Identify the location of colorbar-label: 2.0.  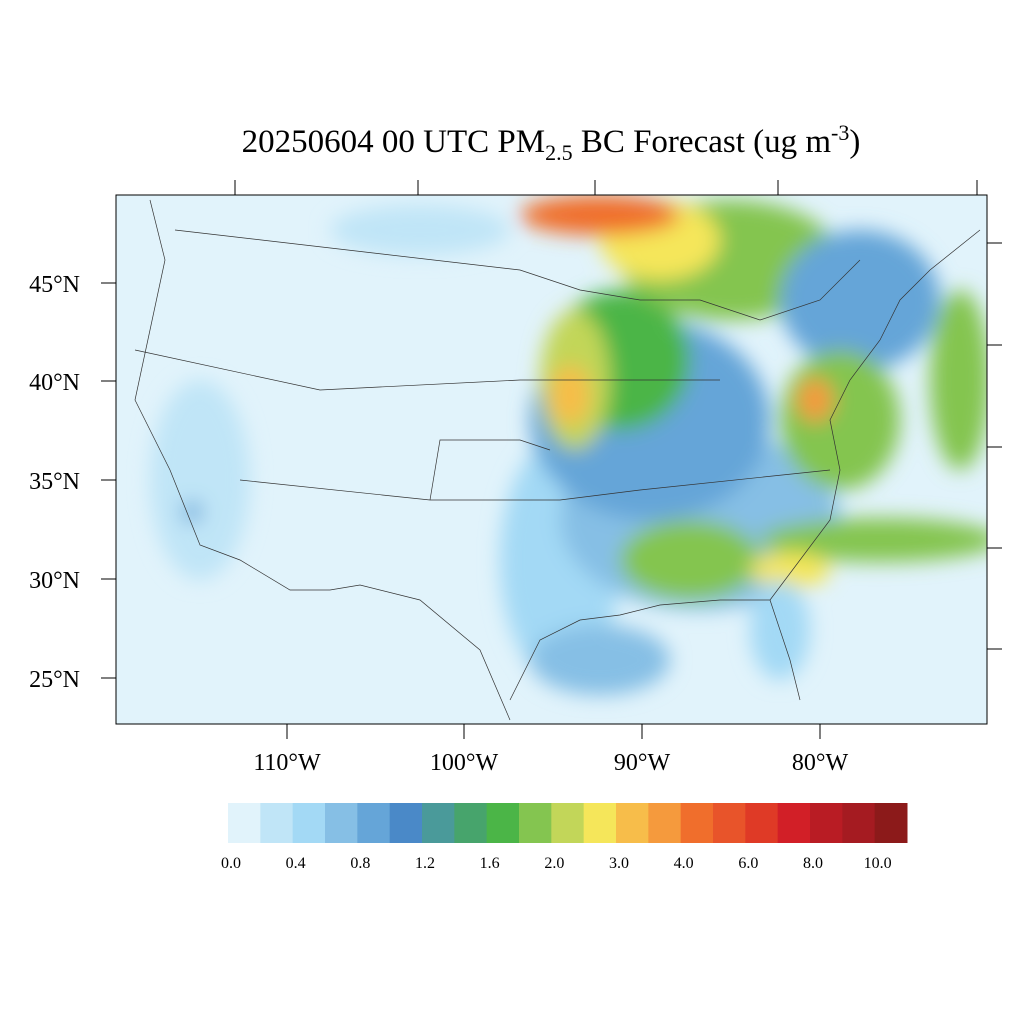
(554, 863).